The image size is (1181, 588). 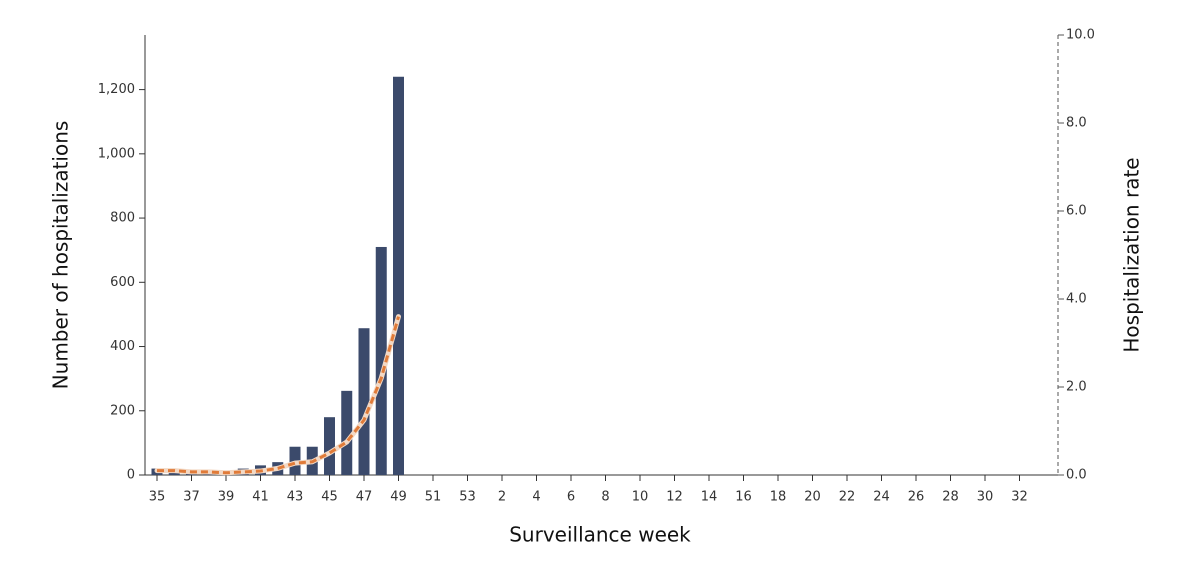 I want to click on x-tick-label: 28, so click(x=950, y=497).